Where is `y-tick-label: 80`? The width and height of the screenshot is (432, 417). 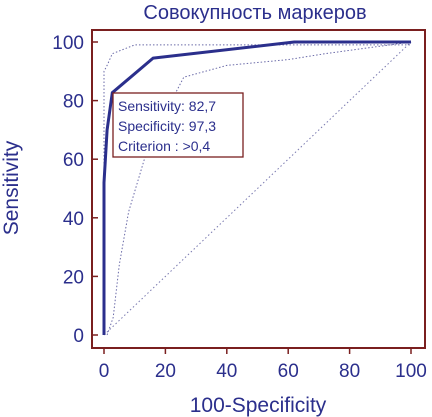
y-tick-label: 80 is located at coordinates (73, 102).